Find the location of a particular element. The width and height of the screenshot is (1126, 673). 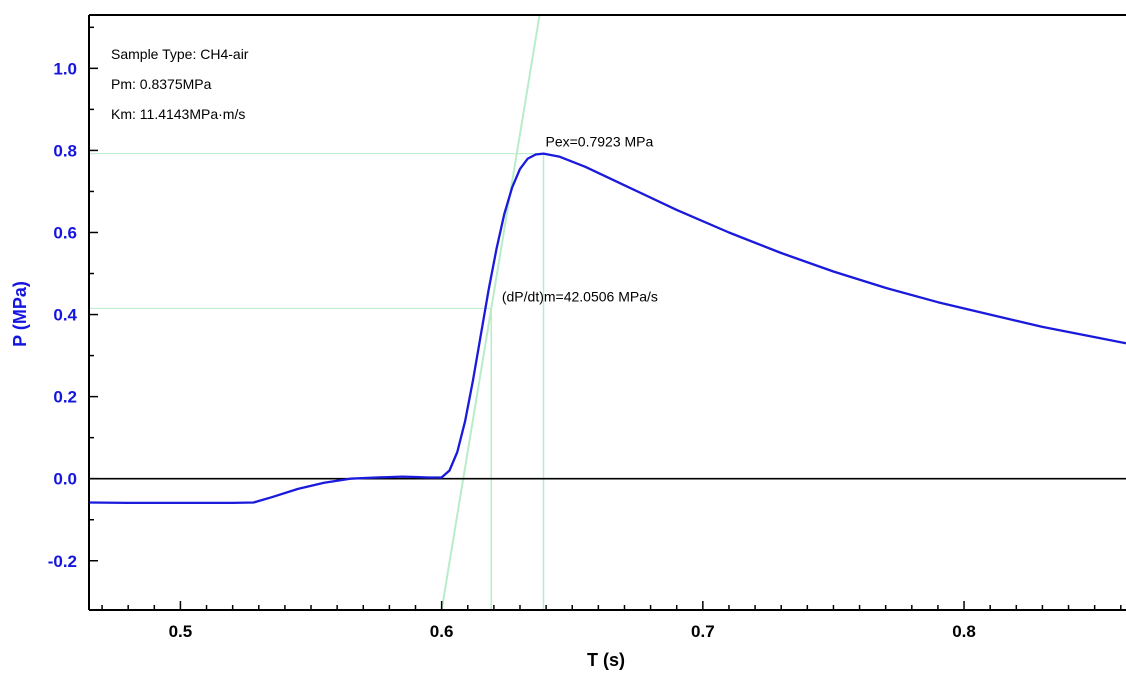

x-axis-title: T (s) is located at coordinates (606, 660).